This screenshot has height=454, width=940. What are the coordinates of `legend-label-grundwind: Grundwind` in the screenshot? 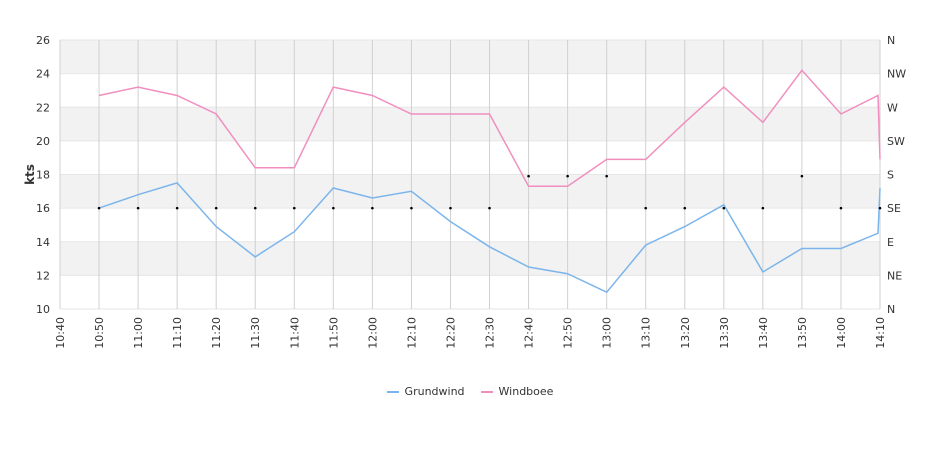 It's located at (434, 391).